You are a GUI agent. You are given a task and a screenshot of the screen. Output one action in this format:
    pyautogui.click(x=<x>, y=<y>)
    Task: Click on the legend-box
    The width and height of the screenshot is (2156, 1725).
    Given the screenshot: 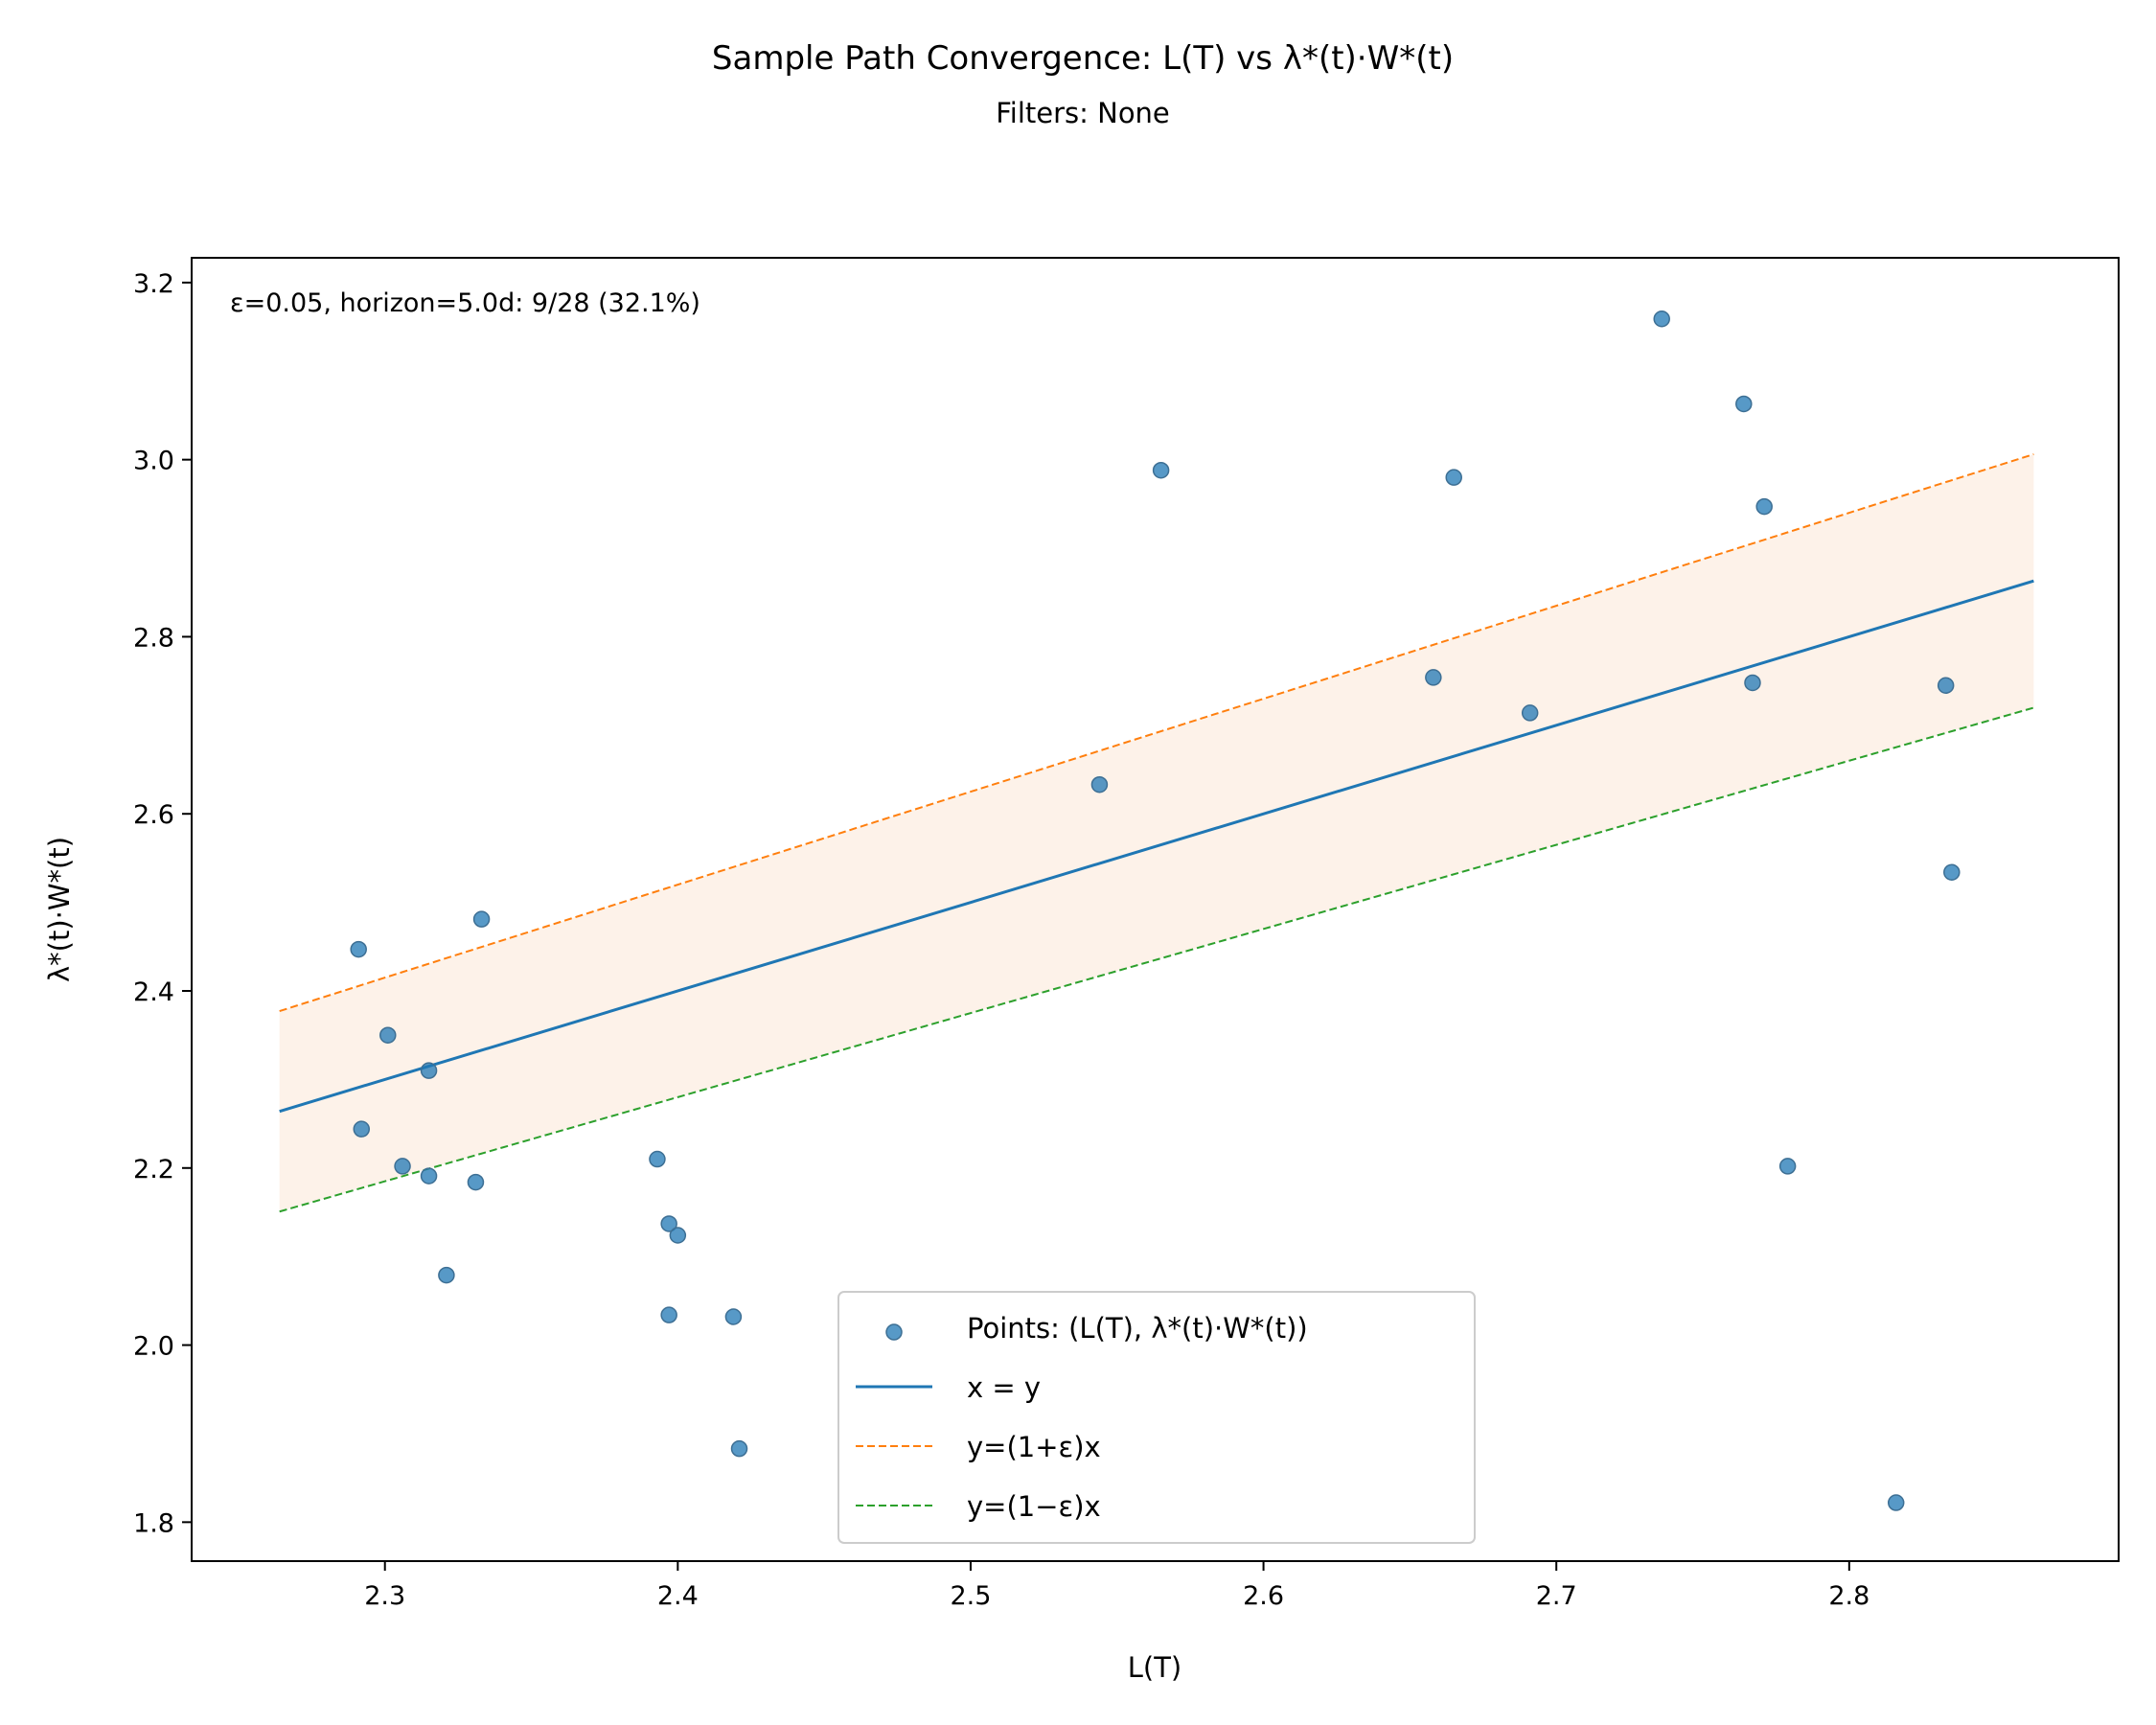 What is the action you would take?
    pyautogui.click(x=1156, y=1417)
    